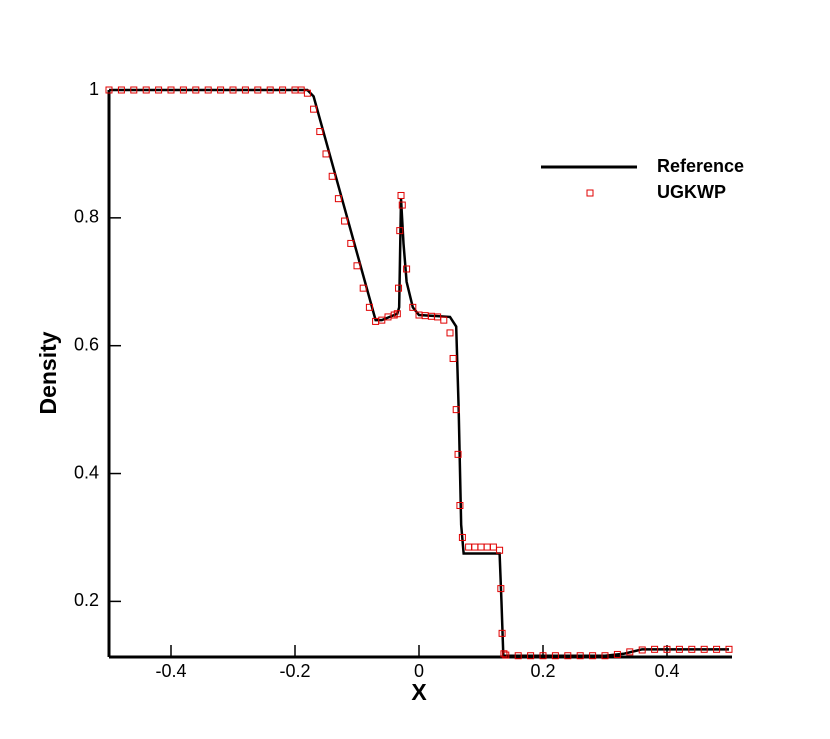 The height and width of the screenshot is (739, 830). What do you see at coordinates (691, 192) in the screenshot?
I see `legend-label: UGKWP` at bounding box center [691, 192].